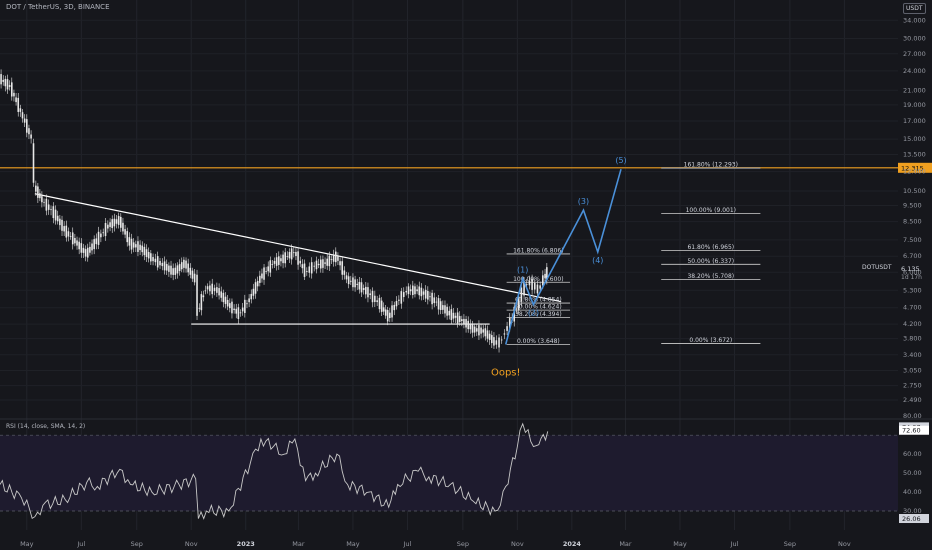 The height and width of the screenshot is (550, 932). Describe the element at coordinates (914, 8) in the screenshot. I see `currency-badge: USDT` at that location.